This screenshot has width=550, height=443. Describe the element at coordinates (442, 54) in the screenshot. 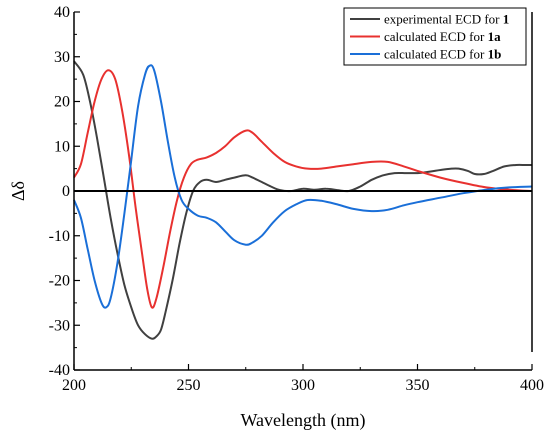

I see `legend-label-3: calculated ECD for 1b` at that location.